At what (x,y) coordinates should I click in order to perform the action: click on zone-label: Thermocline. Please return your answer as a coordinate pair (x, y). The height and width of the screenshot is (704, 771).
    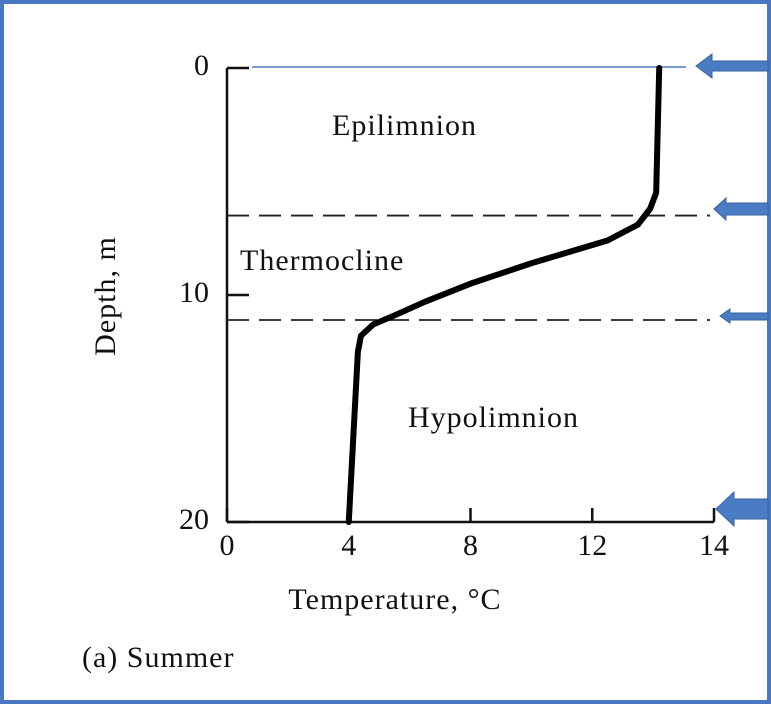
    Looking at the image, I should click on (322, 260).